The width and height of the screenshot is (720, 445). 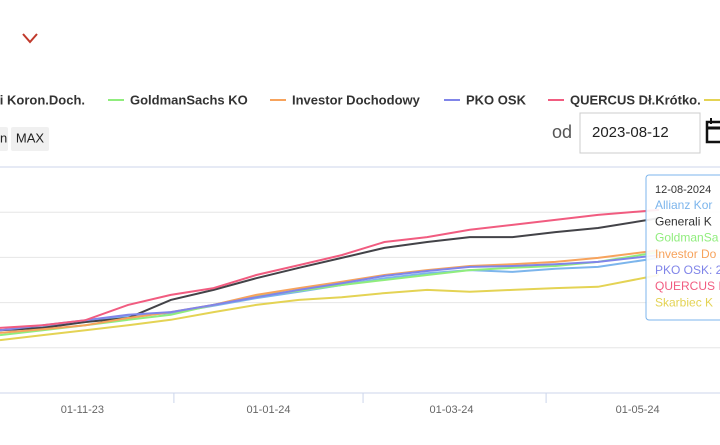 What do you see at coordinates (630, 132) in the screenshot?
I see `date-value: 2023-08-12` at bounding box center [630, 132].